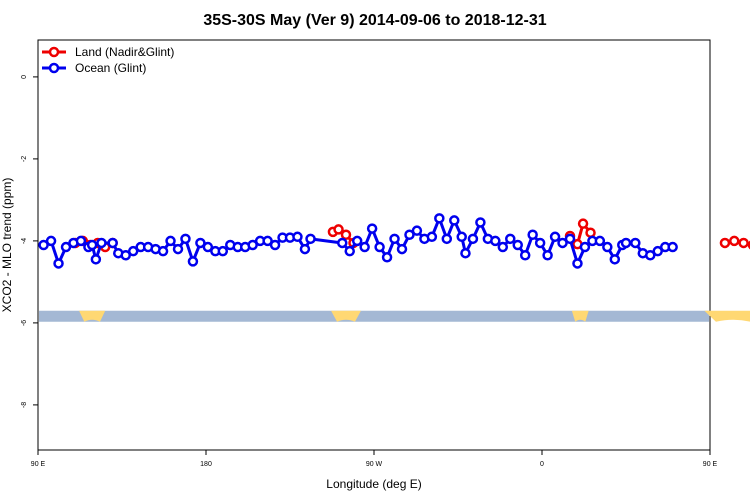 The image size is (750, 500). What do you see at coordinates (54, 68) in the screenshot?
I see `legend-ocean-marker` at bounding box center [54, 68].